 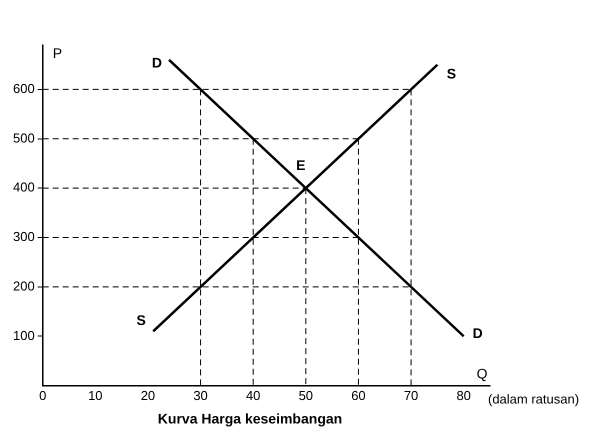 I want to click on x-tick-label: 30, so click(x=200, y=395).